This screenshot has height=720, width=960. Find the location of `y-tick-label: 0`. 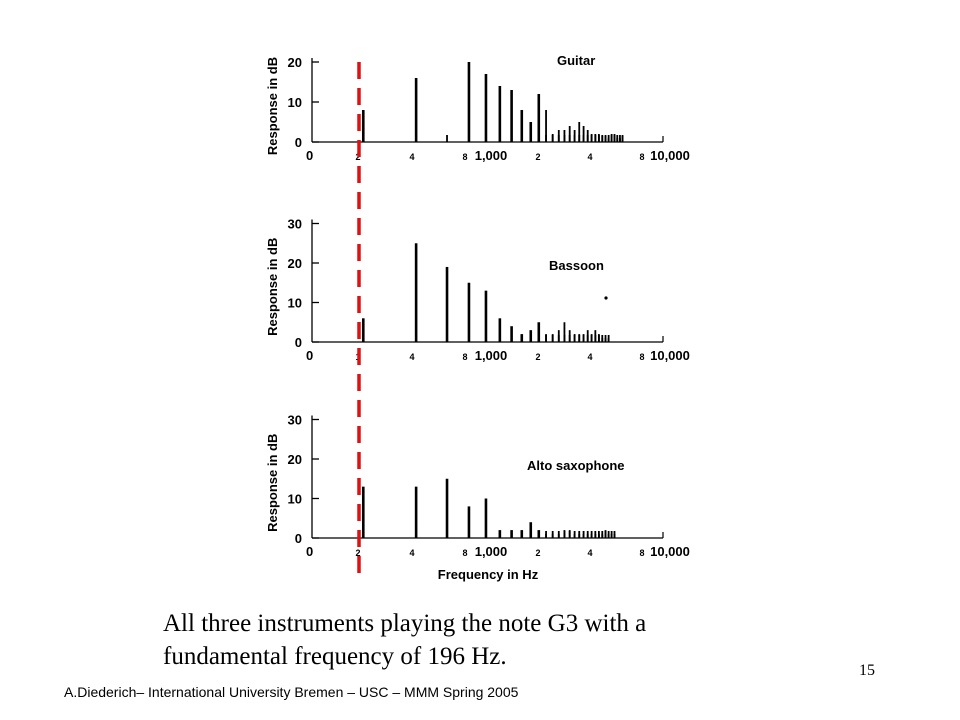

y-tick-label: 0 is located at coordinates (298, 142).